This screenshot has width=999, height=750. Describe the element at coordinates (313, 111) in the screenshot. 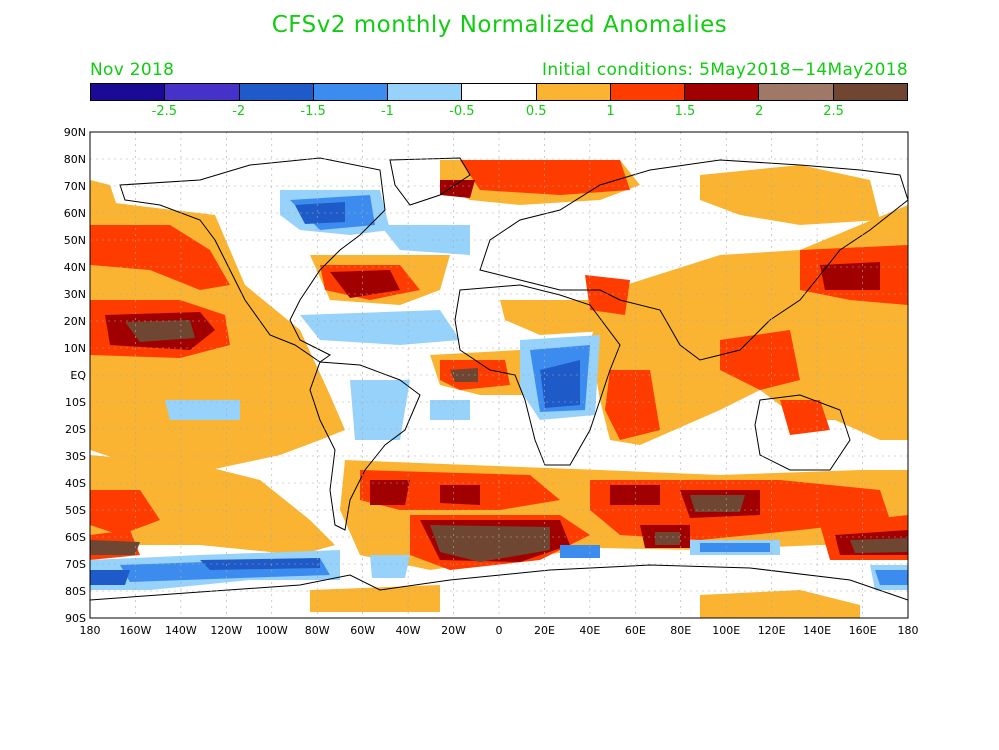

I see `colorbar-label: -1.5` at that location.